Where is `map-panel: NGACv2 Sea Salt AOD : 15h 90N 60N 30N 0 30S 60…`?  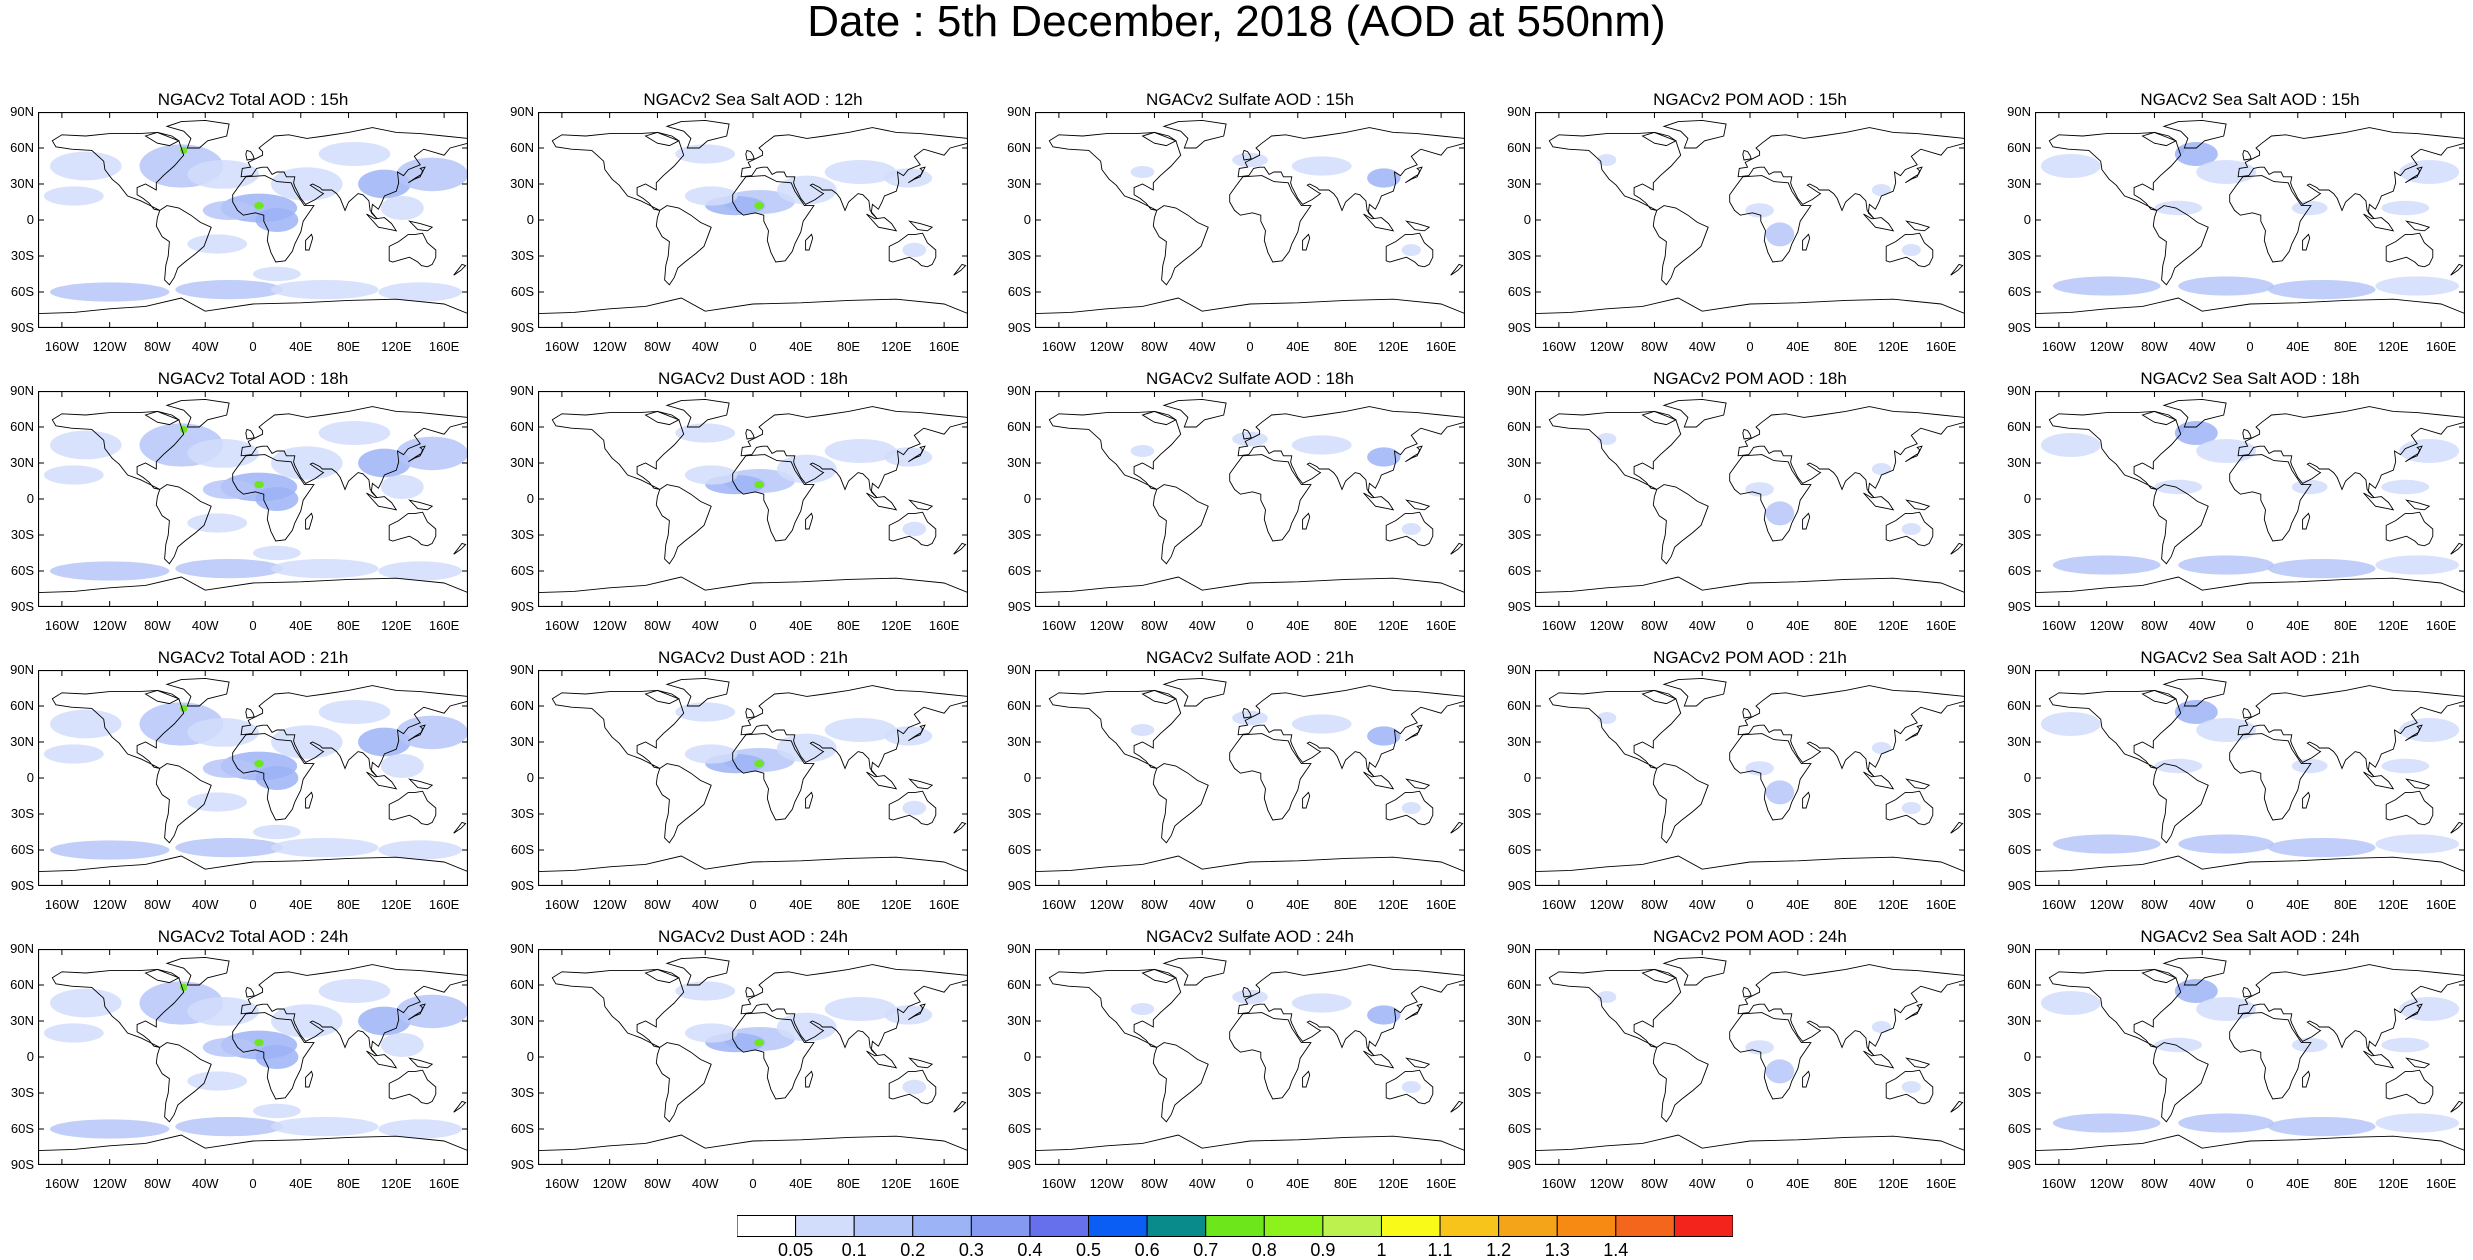 map-panel: NGACv2 Sea Salt AOD : 15h 90N 60N 30N 0 30S 60… is located at coordinates (2236, 238).